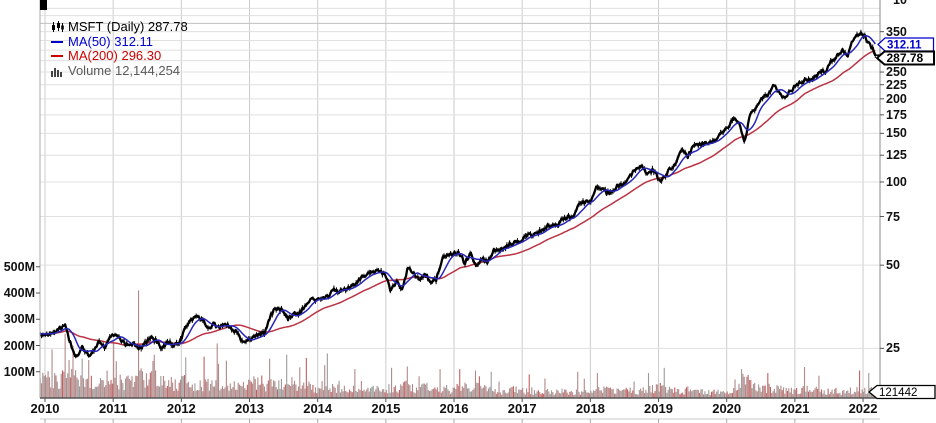 This screenshot has width=936, height=423. I want to click on legend-ma200-row: MA(200) 296.30, so click(119, 56).